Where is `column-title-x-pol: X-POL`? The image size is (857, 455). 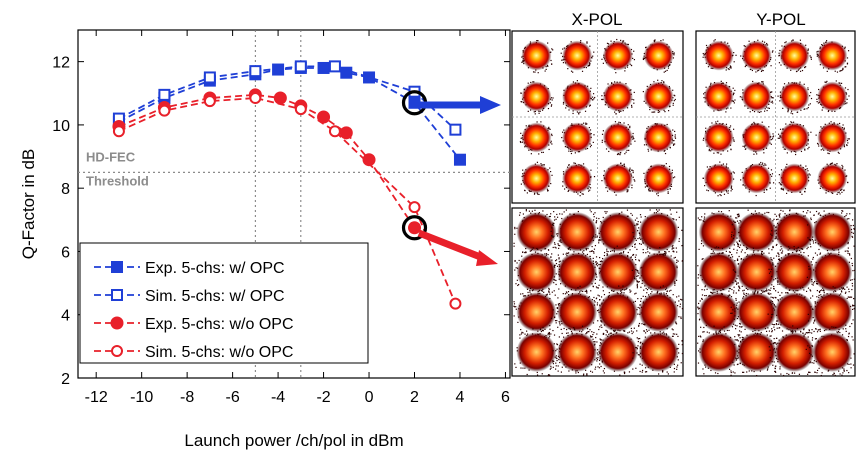 column-title-x-pol: X-POL is located at coordinates (596, 19).